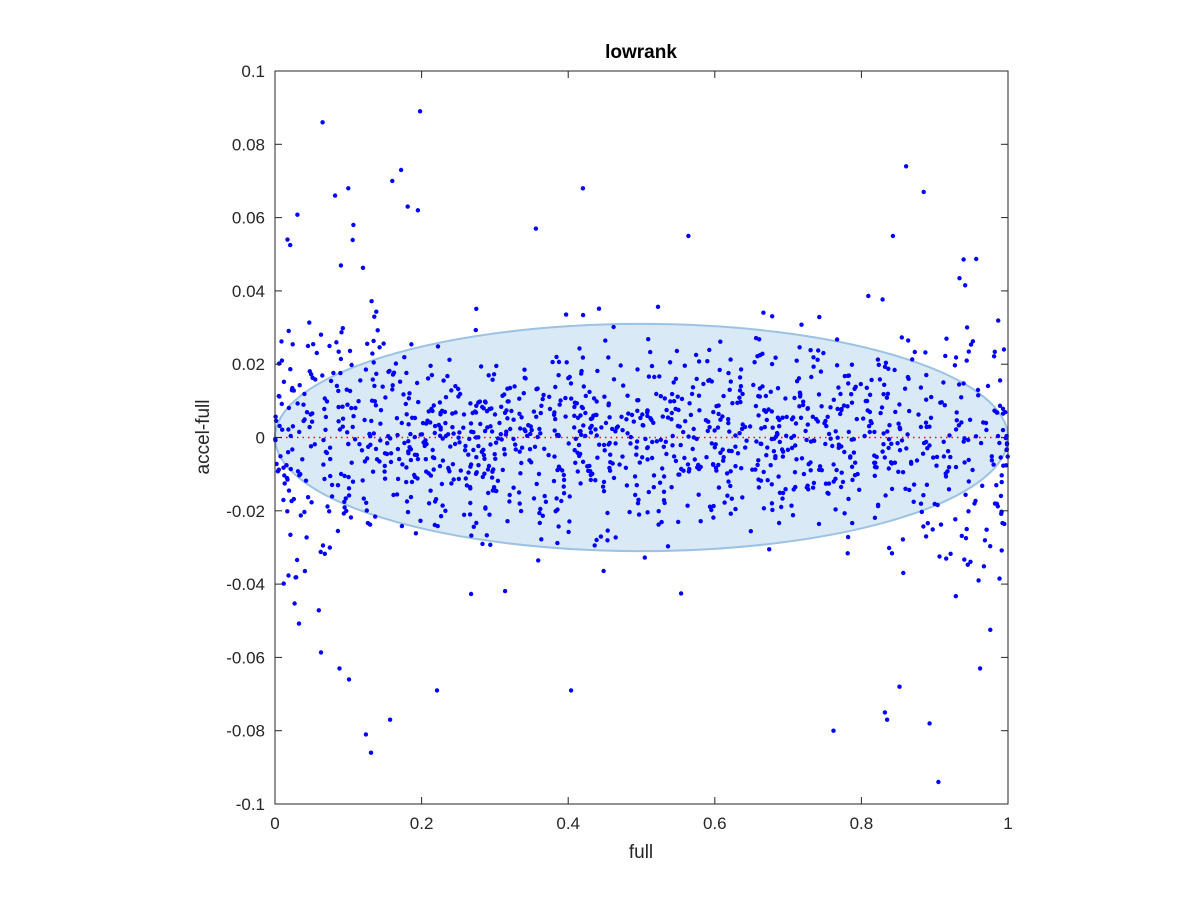  What do you see at coordinates (248, 364) in the screenshot?
I see `y-tick-label: 0.02` at bounding box center [248, 364].